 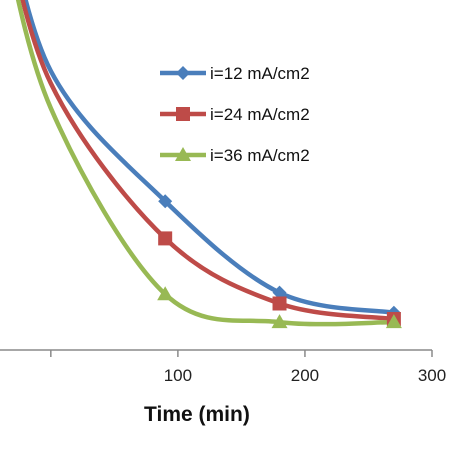 What do you see at coordinates (260, 73) in the screenshot?
I see `legend-label: i=12 mA/cm2` at bounding box center [260, 73].